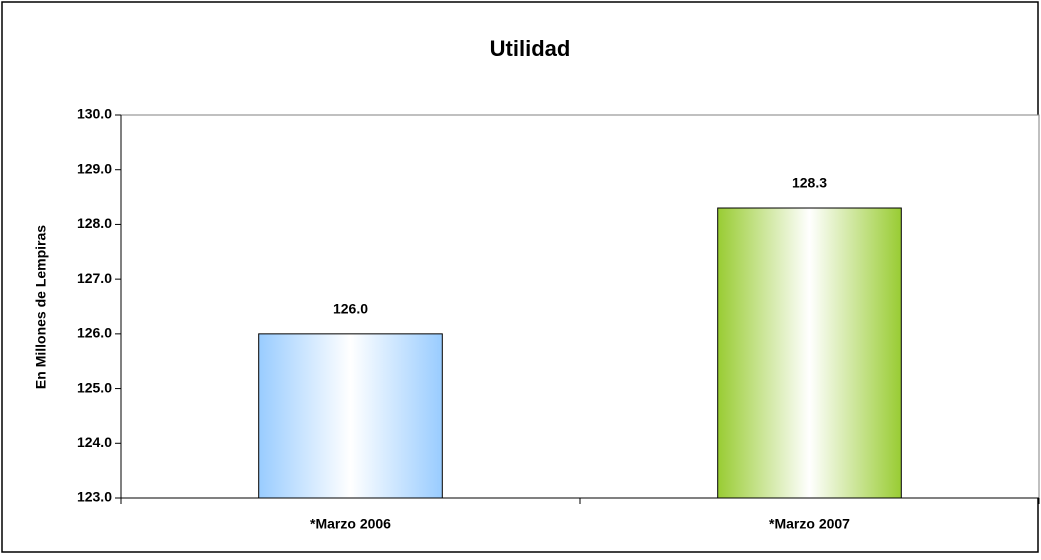  What do you see at coordinates (94, 333) in the screenshot?
I see `y-tick-label: 126.0` at bounding box center [94, 333].